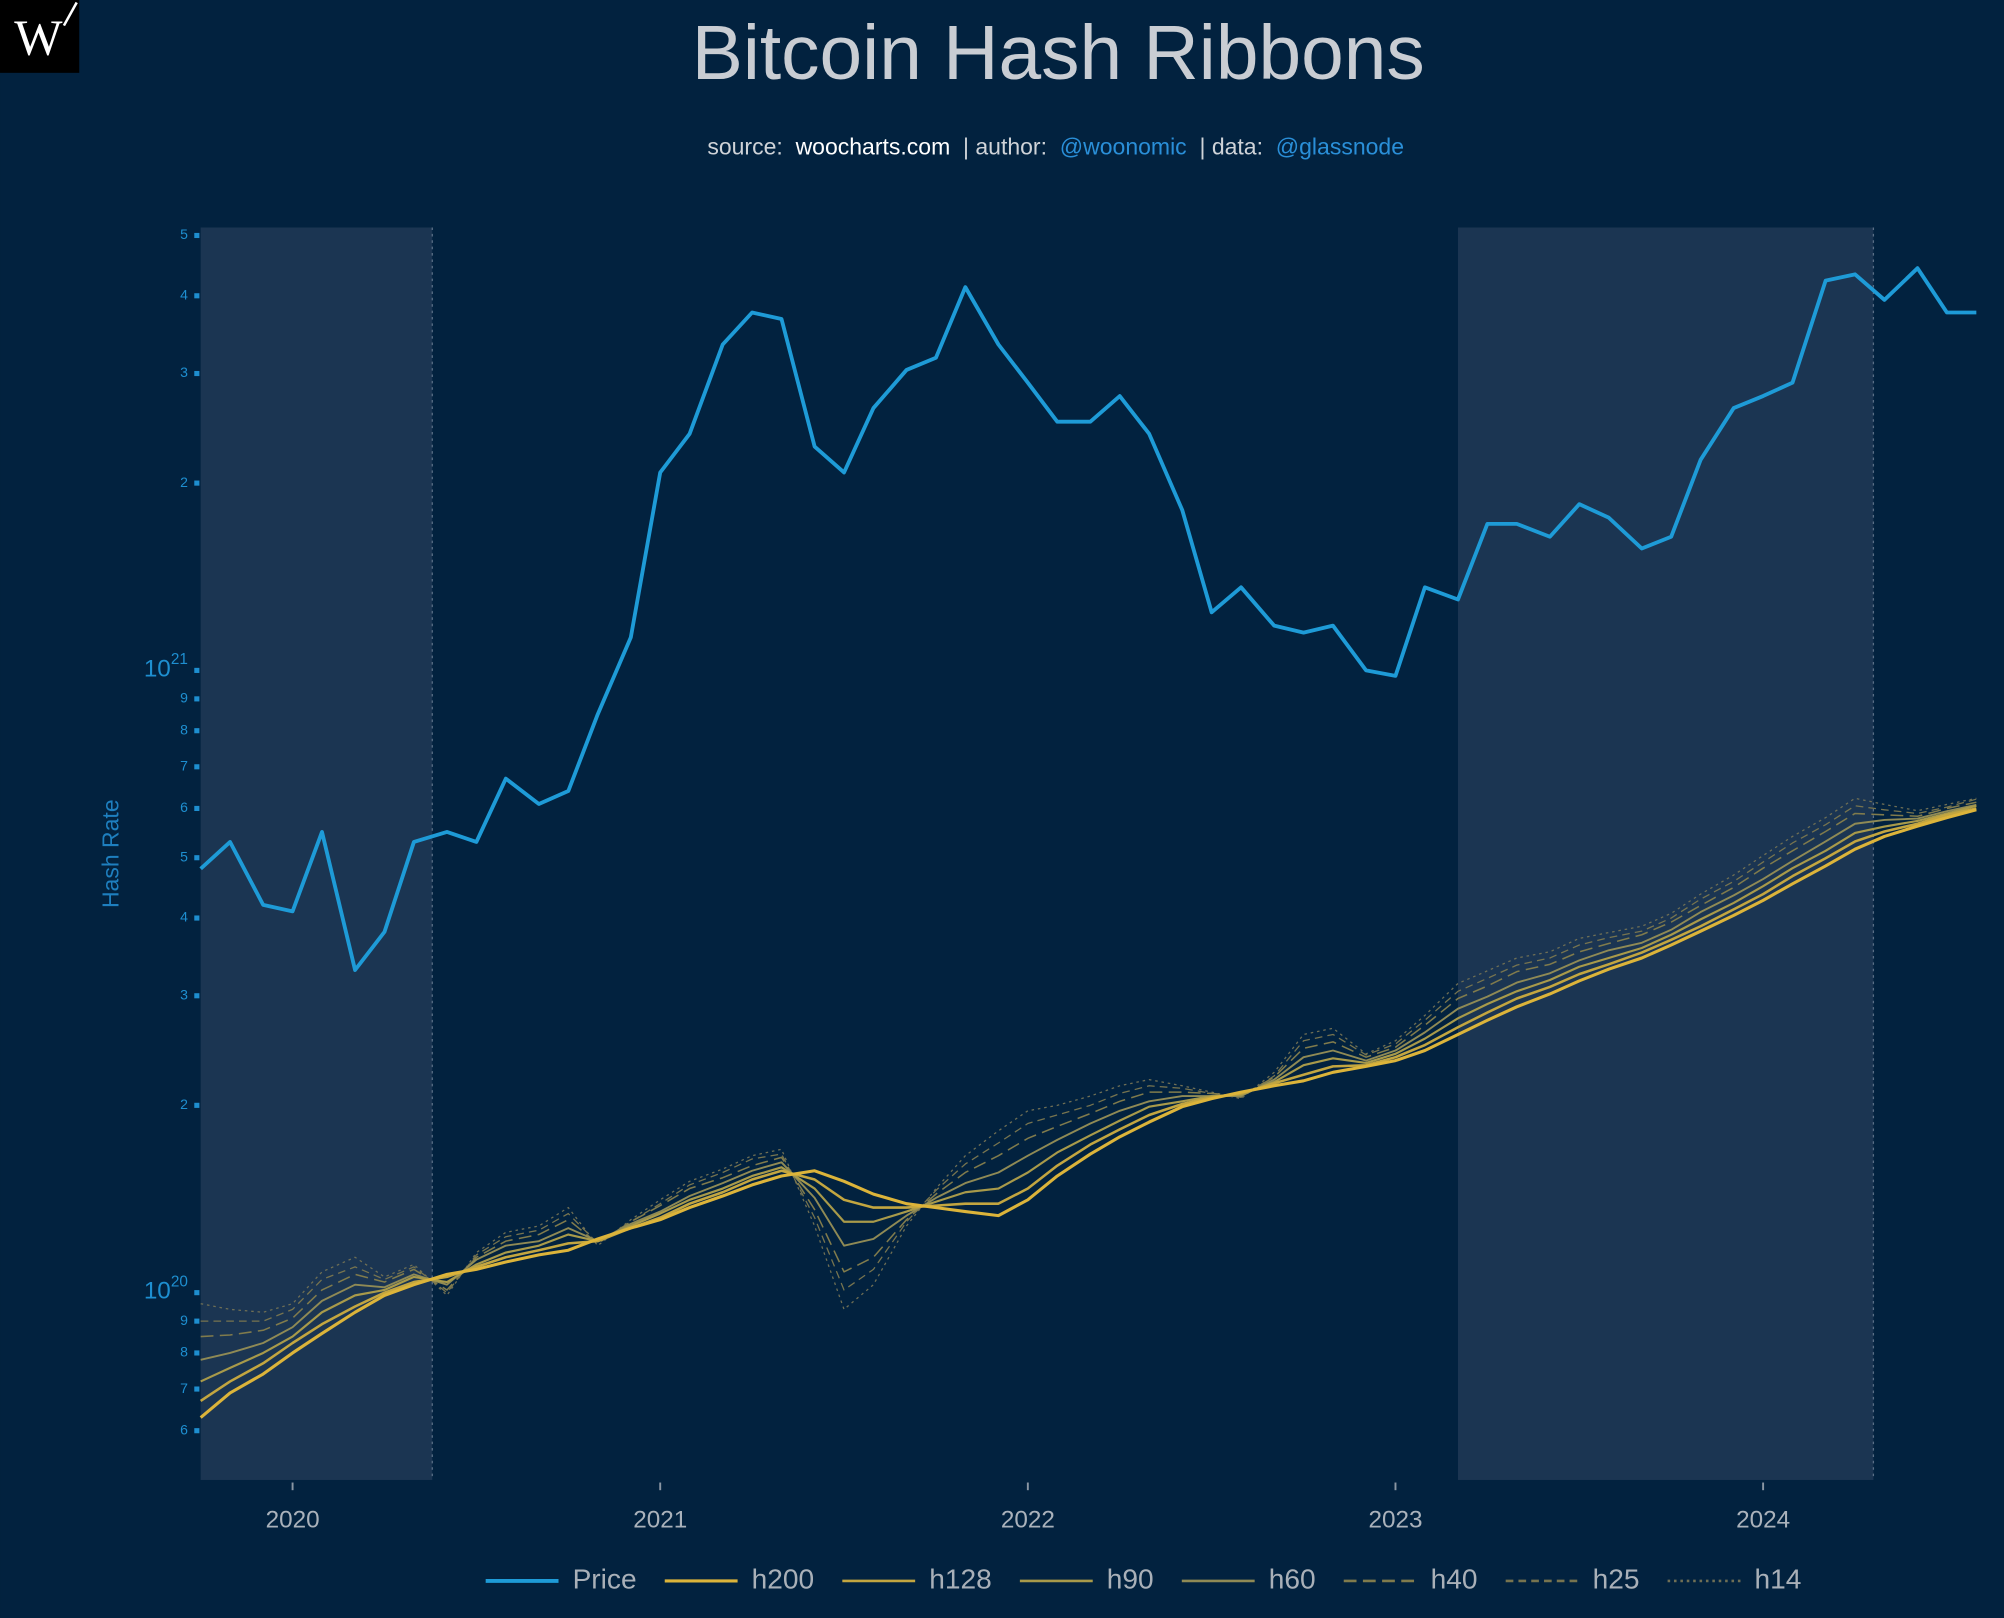  What do you see at coordinates (293, 1519) in the screenshot?
I see `x-tick-label: 2020` at bounding box center [293, 1519].